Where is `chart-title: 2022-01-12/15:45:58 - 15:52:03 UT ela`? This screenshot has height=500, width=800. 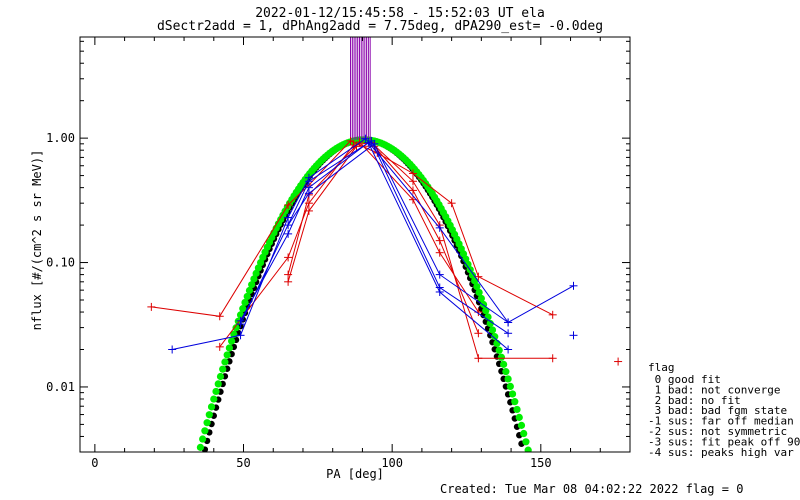 chart-title: 2022-01-12/15:45:58 - 15:52:03 UT ela is located at coordinates (400, 13).